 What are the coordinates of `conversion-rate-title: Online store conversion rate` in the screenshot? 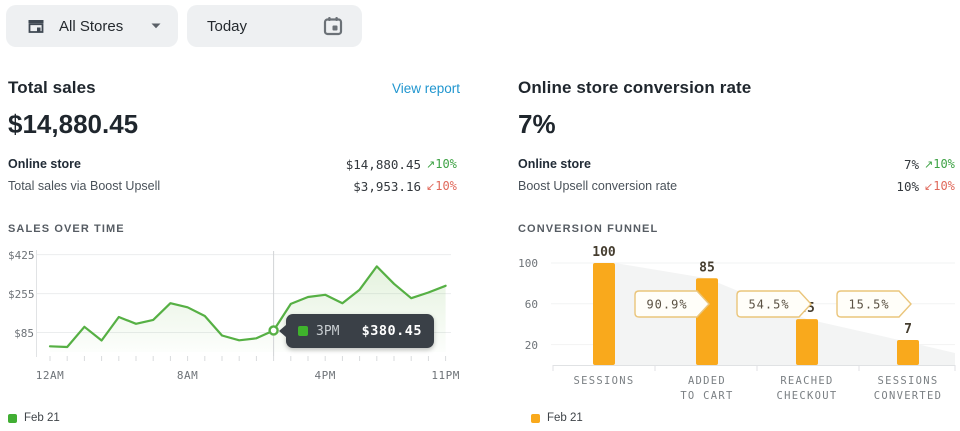 It's located at (635, 87).